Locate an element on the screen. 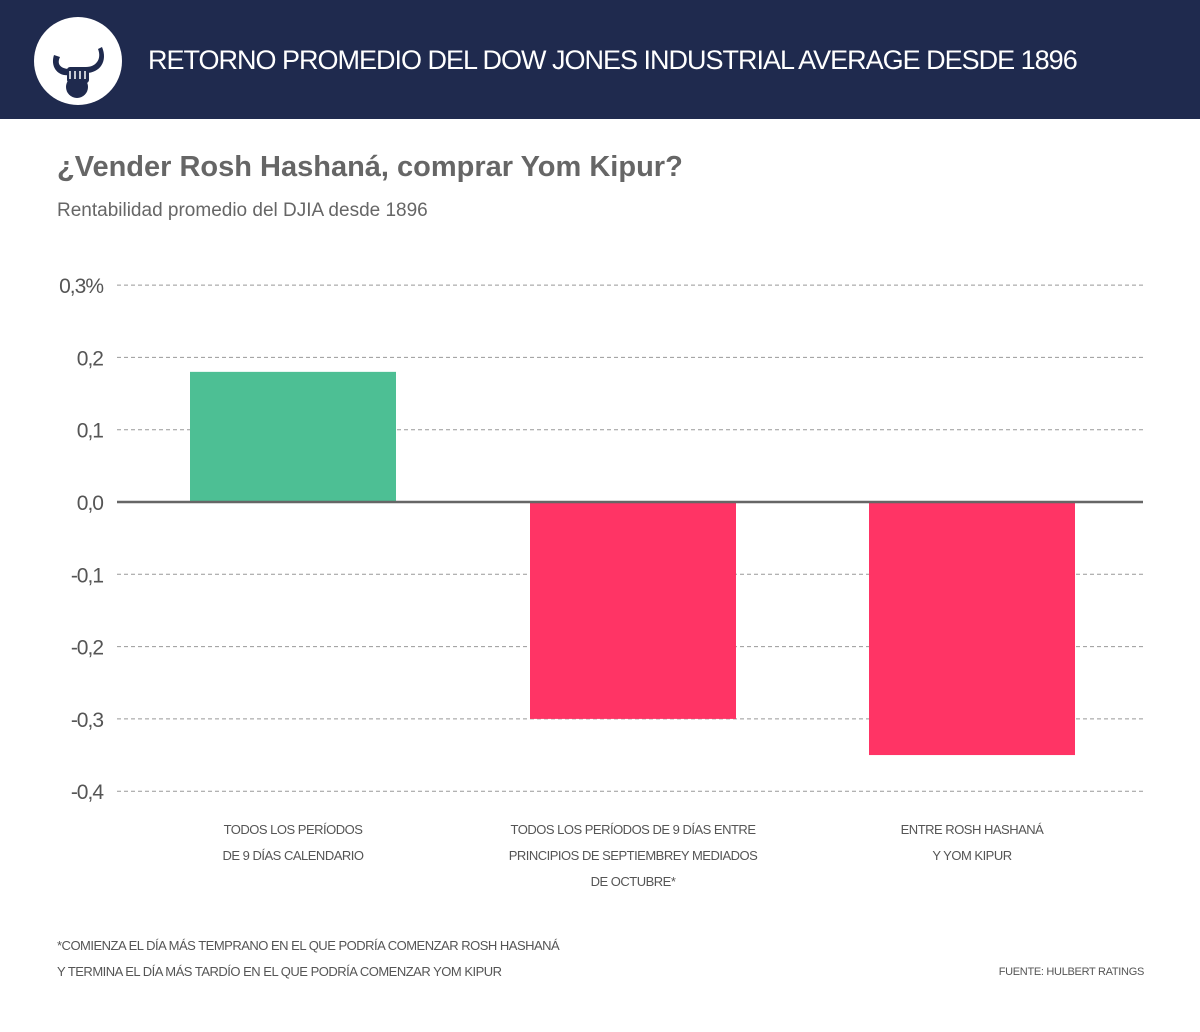  x-category-label: ENTRE ROSH HASHANÁ is located at coordinates (973, 829).